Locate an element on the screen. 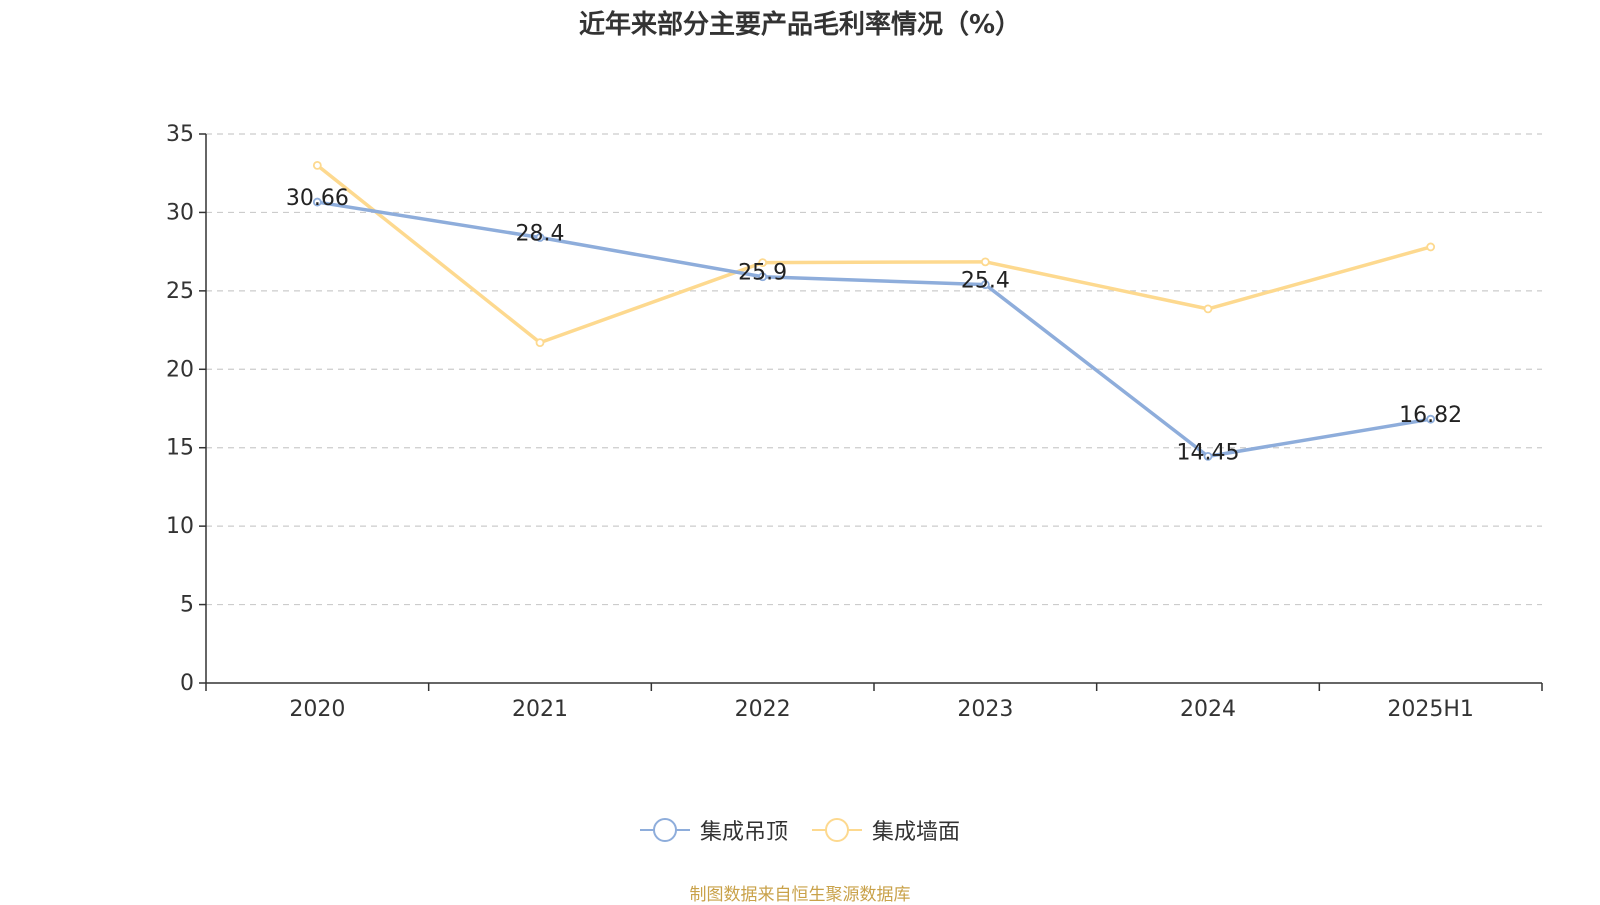 This screenshot has width=1600, height=905. y-tick-label: 20 is located at coordinates (180, 369).